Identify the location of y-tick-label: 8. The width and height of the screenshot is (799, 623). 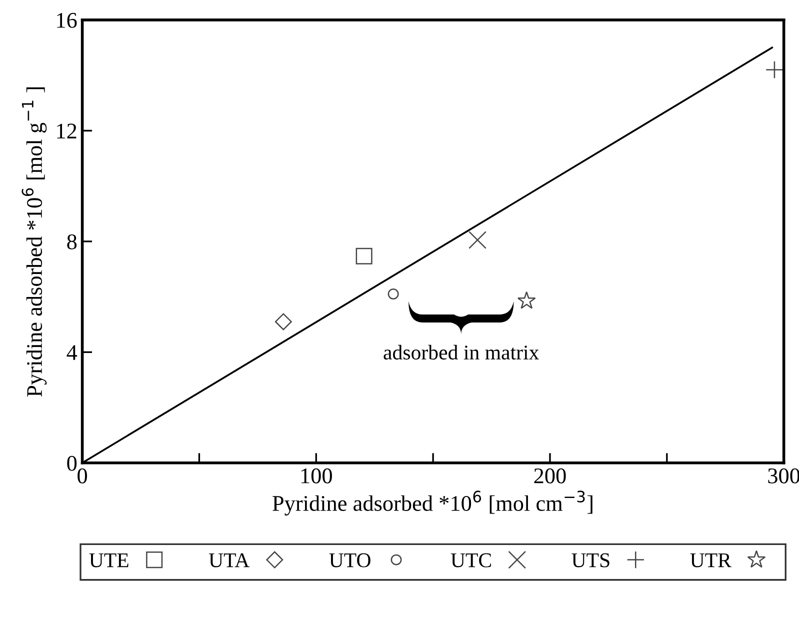
(72, 242).